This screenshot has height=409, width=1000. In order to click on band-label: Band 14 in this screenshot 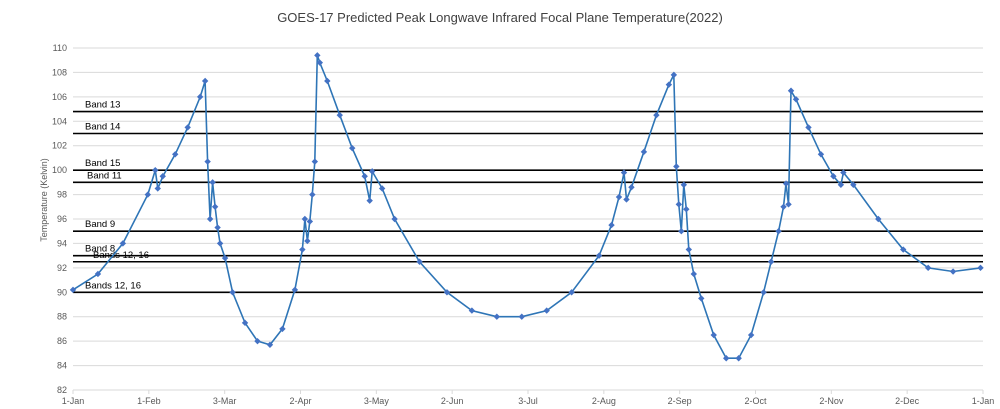, I will do `click(102, 127)`.